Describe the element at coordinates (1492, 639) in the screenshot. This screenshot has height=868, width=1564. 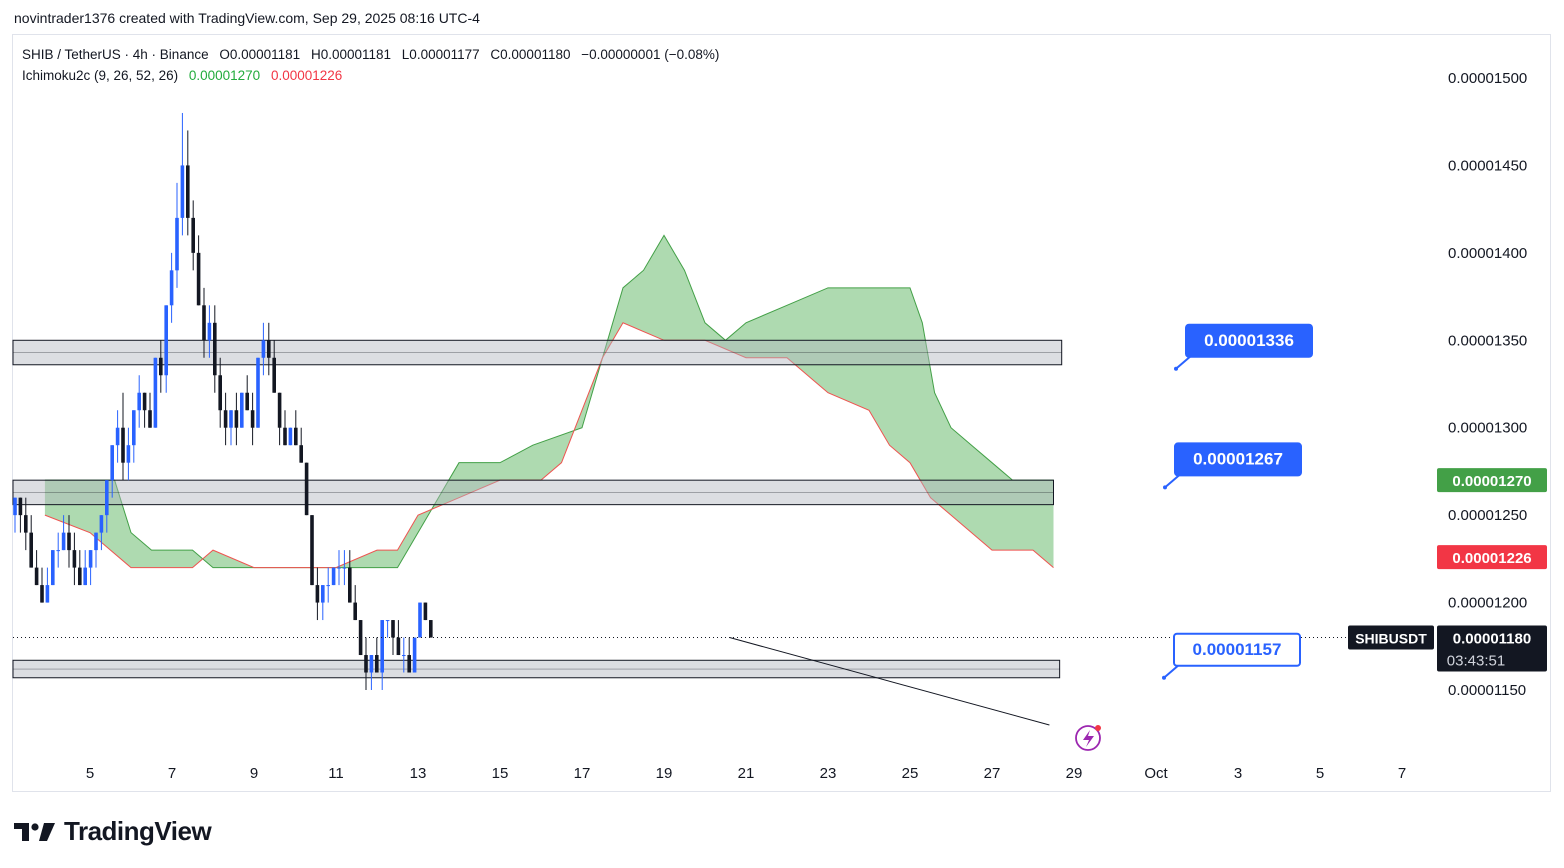
I see `current-price-text: 0.00001180` at that location.